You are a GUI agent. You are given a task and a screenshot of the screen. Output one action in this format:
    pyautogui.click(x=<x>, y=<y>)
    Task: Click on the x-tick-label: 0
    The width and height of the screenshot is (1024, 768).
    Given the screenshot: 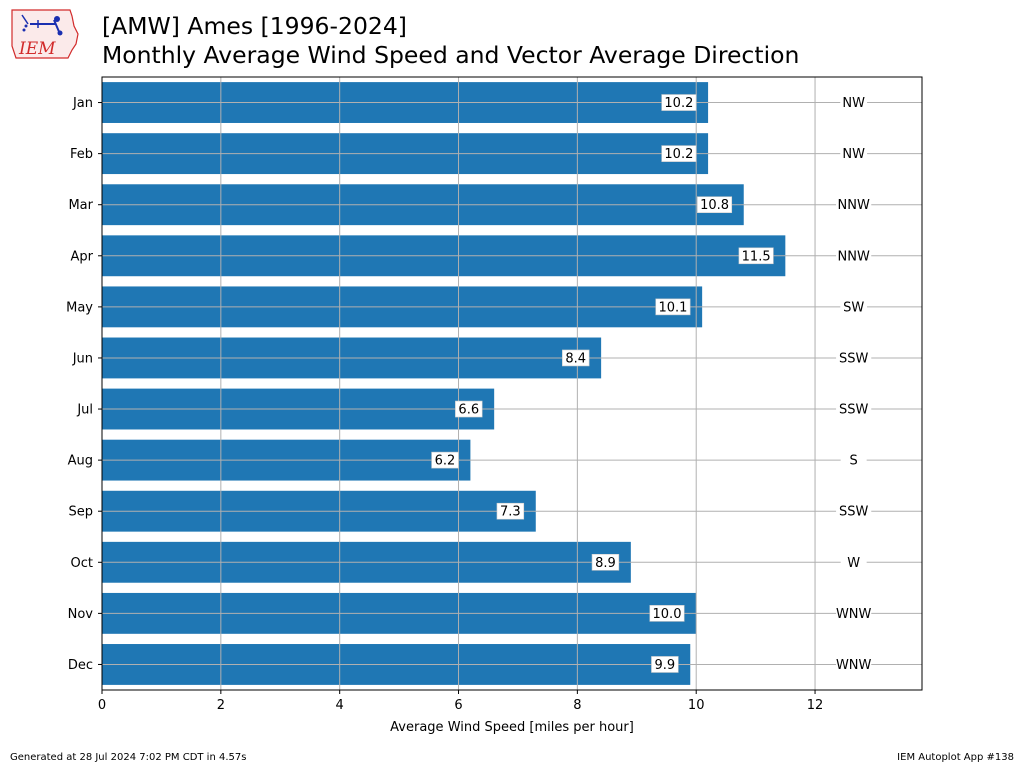 What is the action you would take?
    pyautogui.click(x=102, y=705)
    